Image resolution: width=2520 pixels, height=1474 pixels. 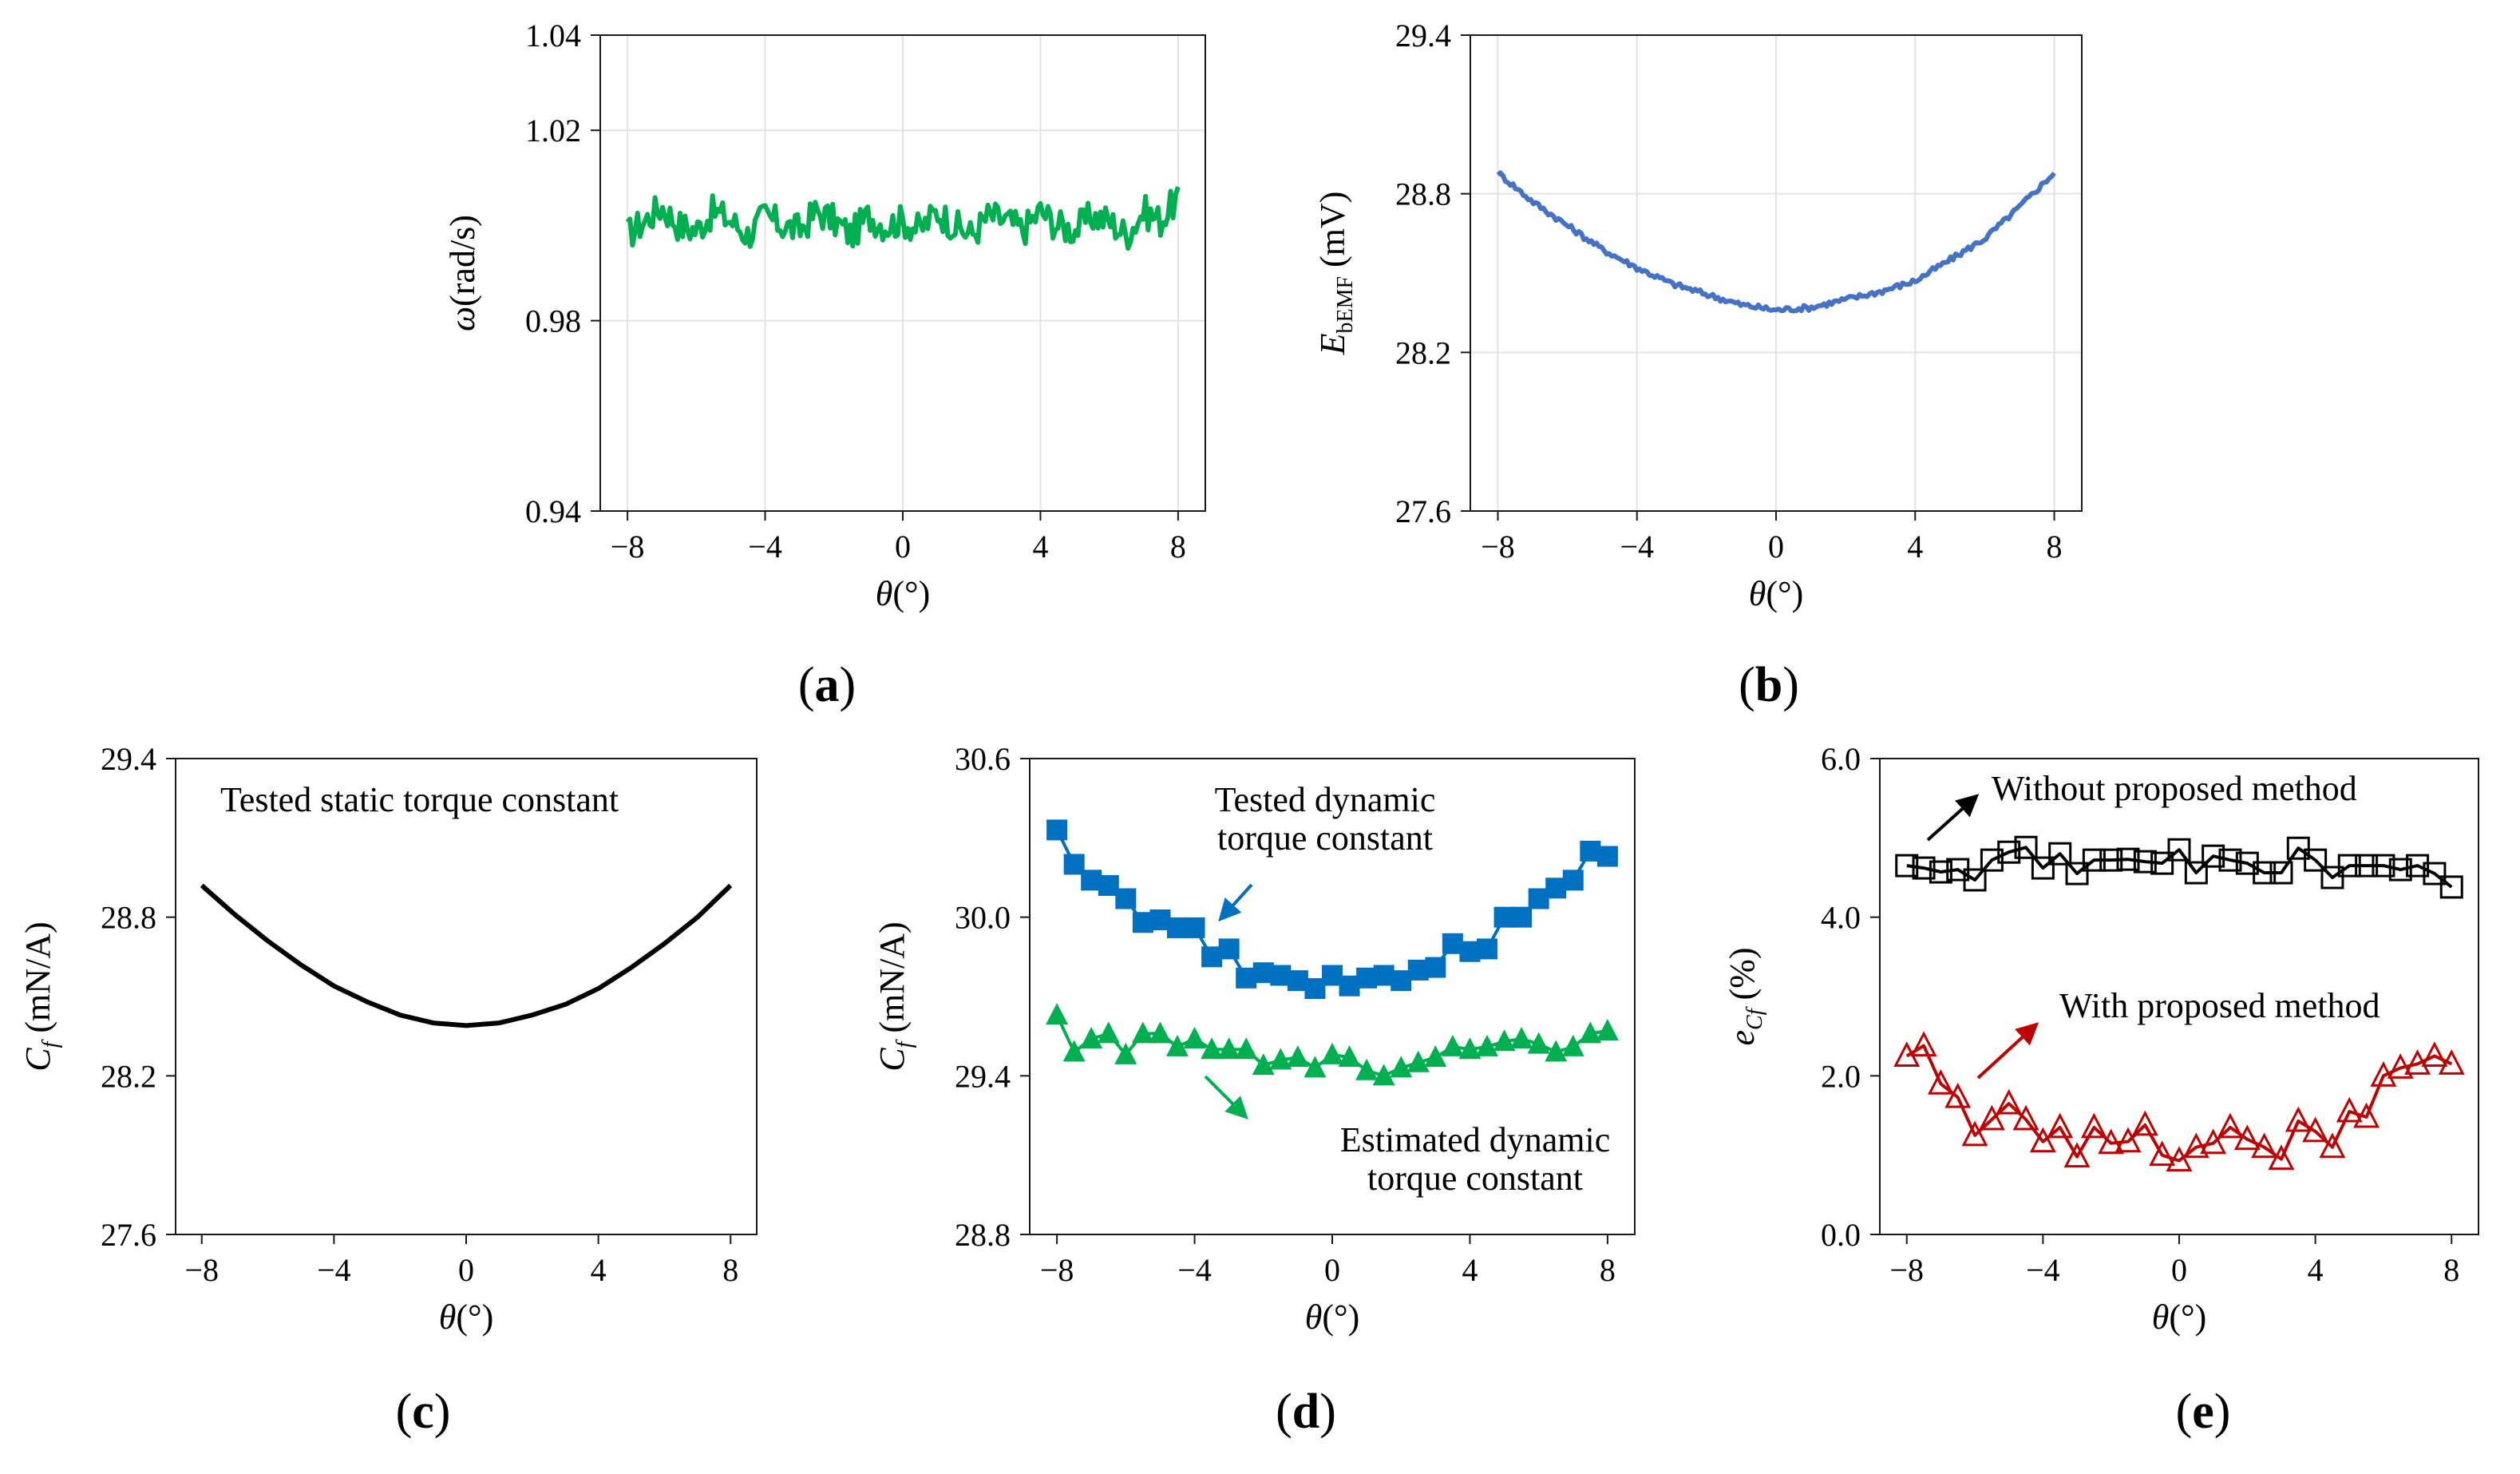 What do you see at coordinates (1335, 274) in the screenshot?
I see `y-axis-label: EbEMF (mV)` at bounding box center [1335, 274].